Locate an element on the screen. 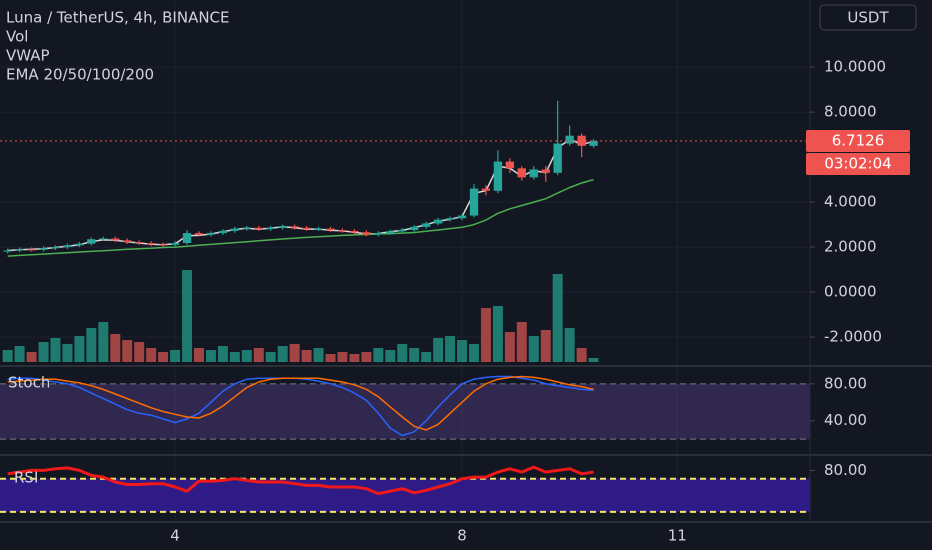 This screenshot has width=932, height=550. legend-entry: Vol is located at coordinates (17, 37).